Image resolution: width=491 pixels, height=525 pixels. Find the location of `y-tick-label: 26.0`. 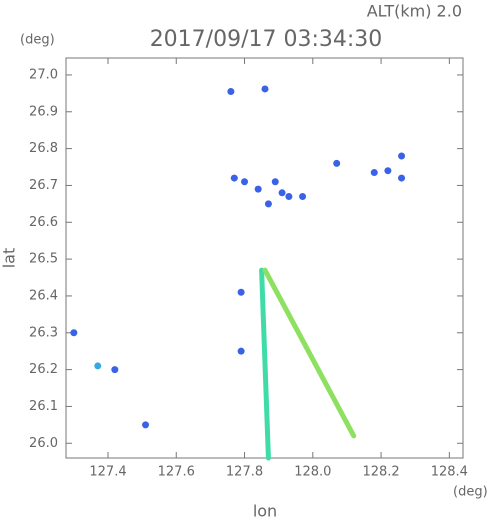

y-tick-label: 26.0 is located at coordinates (43, 443).